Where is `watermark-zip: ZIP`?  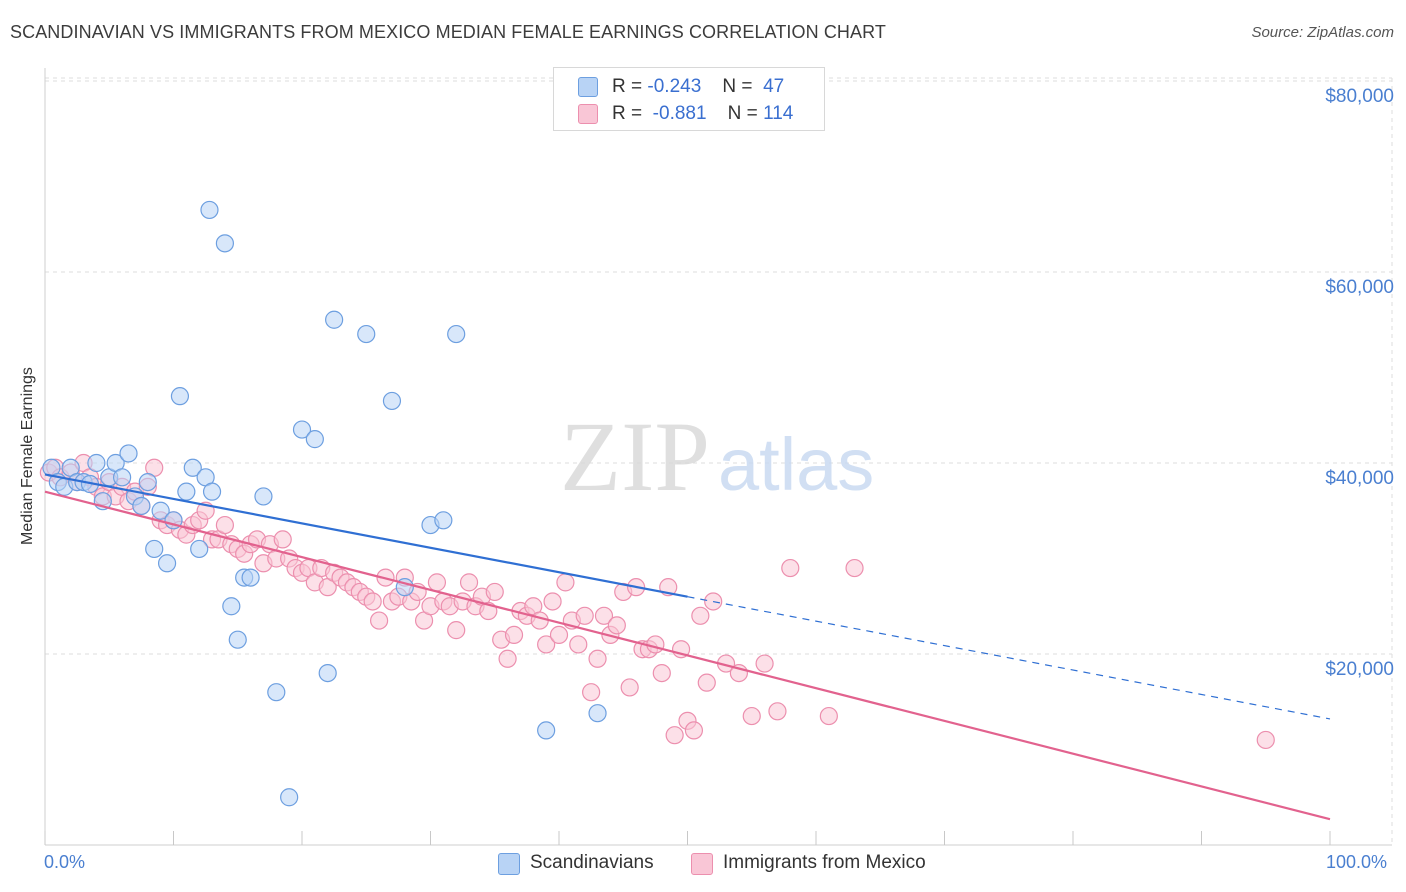
watermark-zip: ZIP is located at coordinates (635, 456).